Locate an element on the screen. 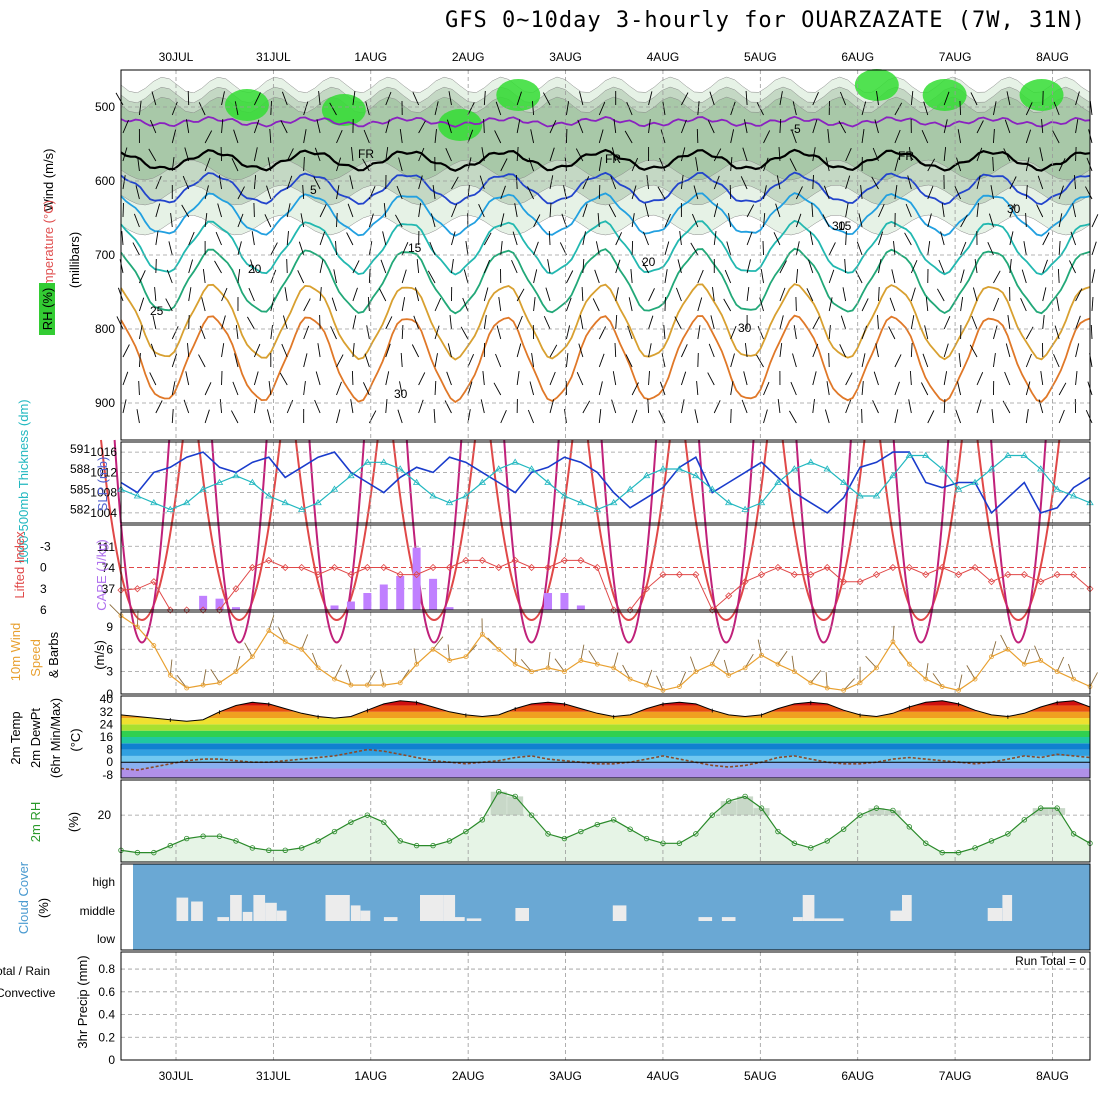 The image size is (1100, 1100). rh-legend-swatch is located at coordinates (47, 309).